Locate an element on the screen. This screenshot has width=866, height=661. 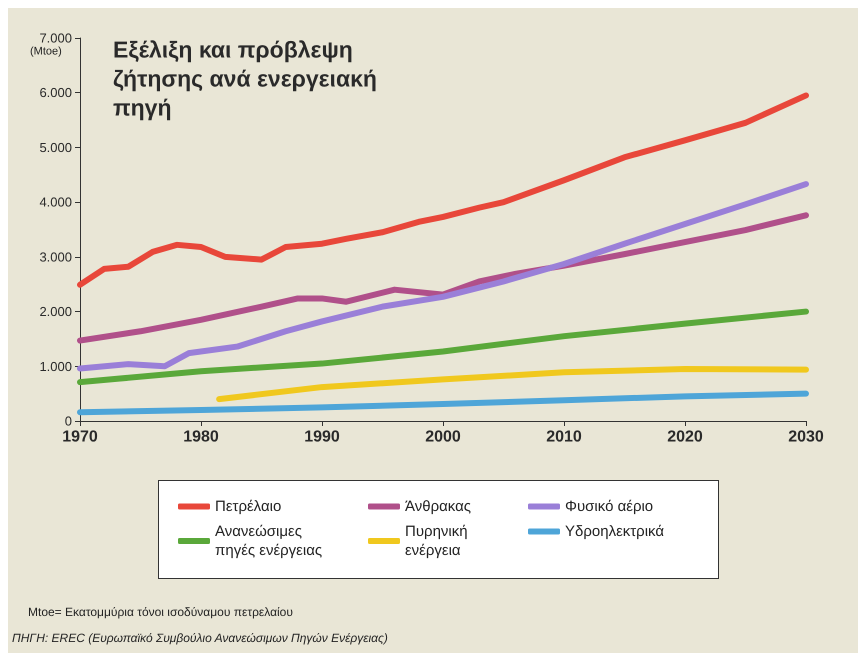
y-tick-label: 6.000 is located at coordinates (55, 92).